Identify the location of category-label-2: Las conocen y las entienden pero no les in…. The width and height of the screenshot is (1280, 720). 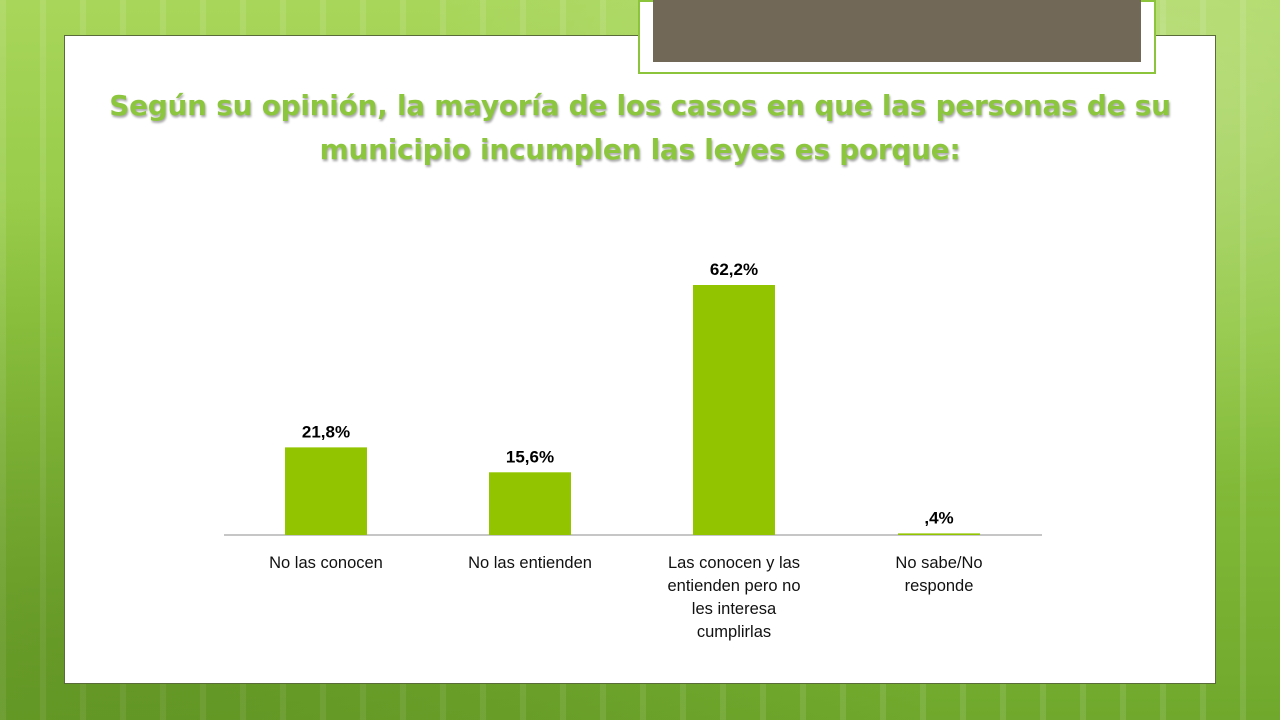
(733, 597).